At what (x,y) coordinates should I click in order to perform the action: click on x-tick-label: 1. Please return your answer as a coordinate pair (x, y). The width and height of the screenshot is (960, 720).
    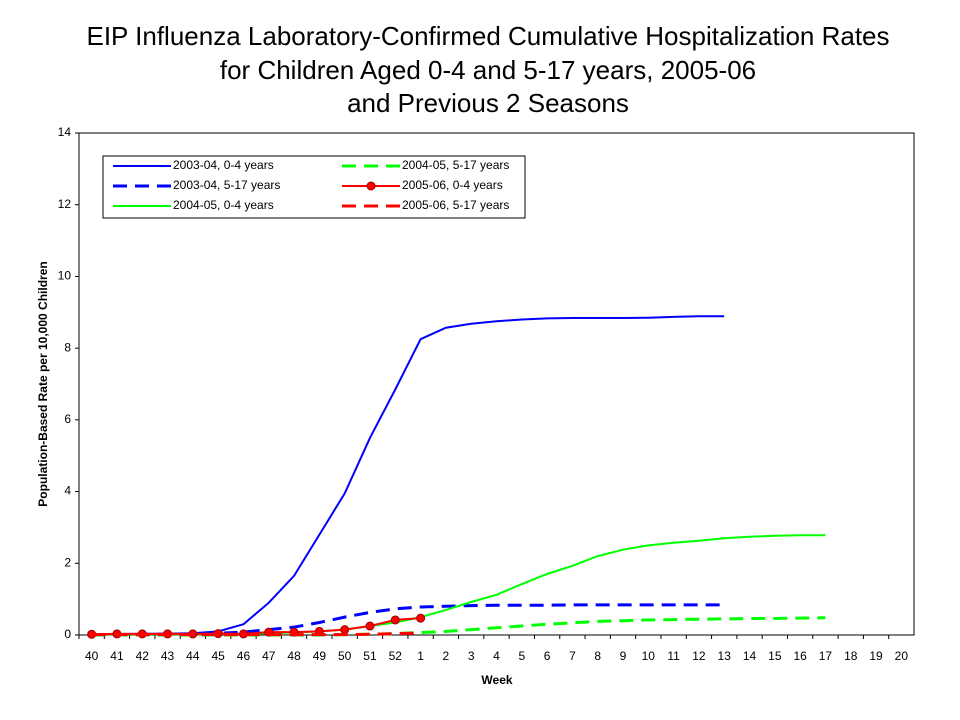
    Looking at the image, I should click on (420, 656).